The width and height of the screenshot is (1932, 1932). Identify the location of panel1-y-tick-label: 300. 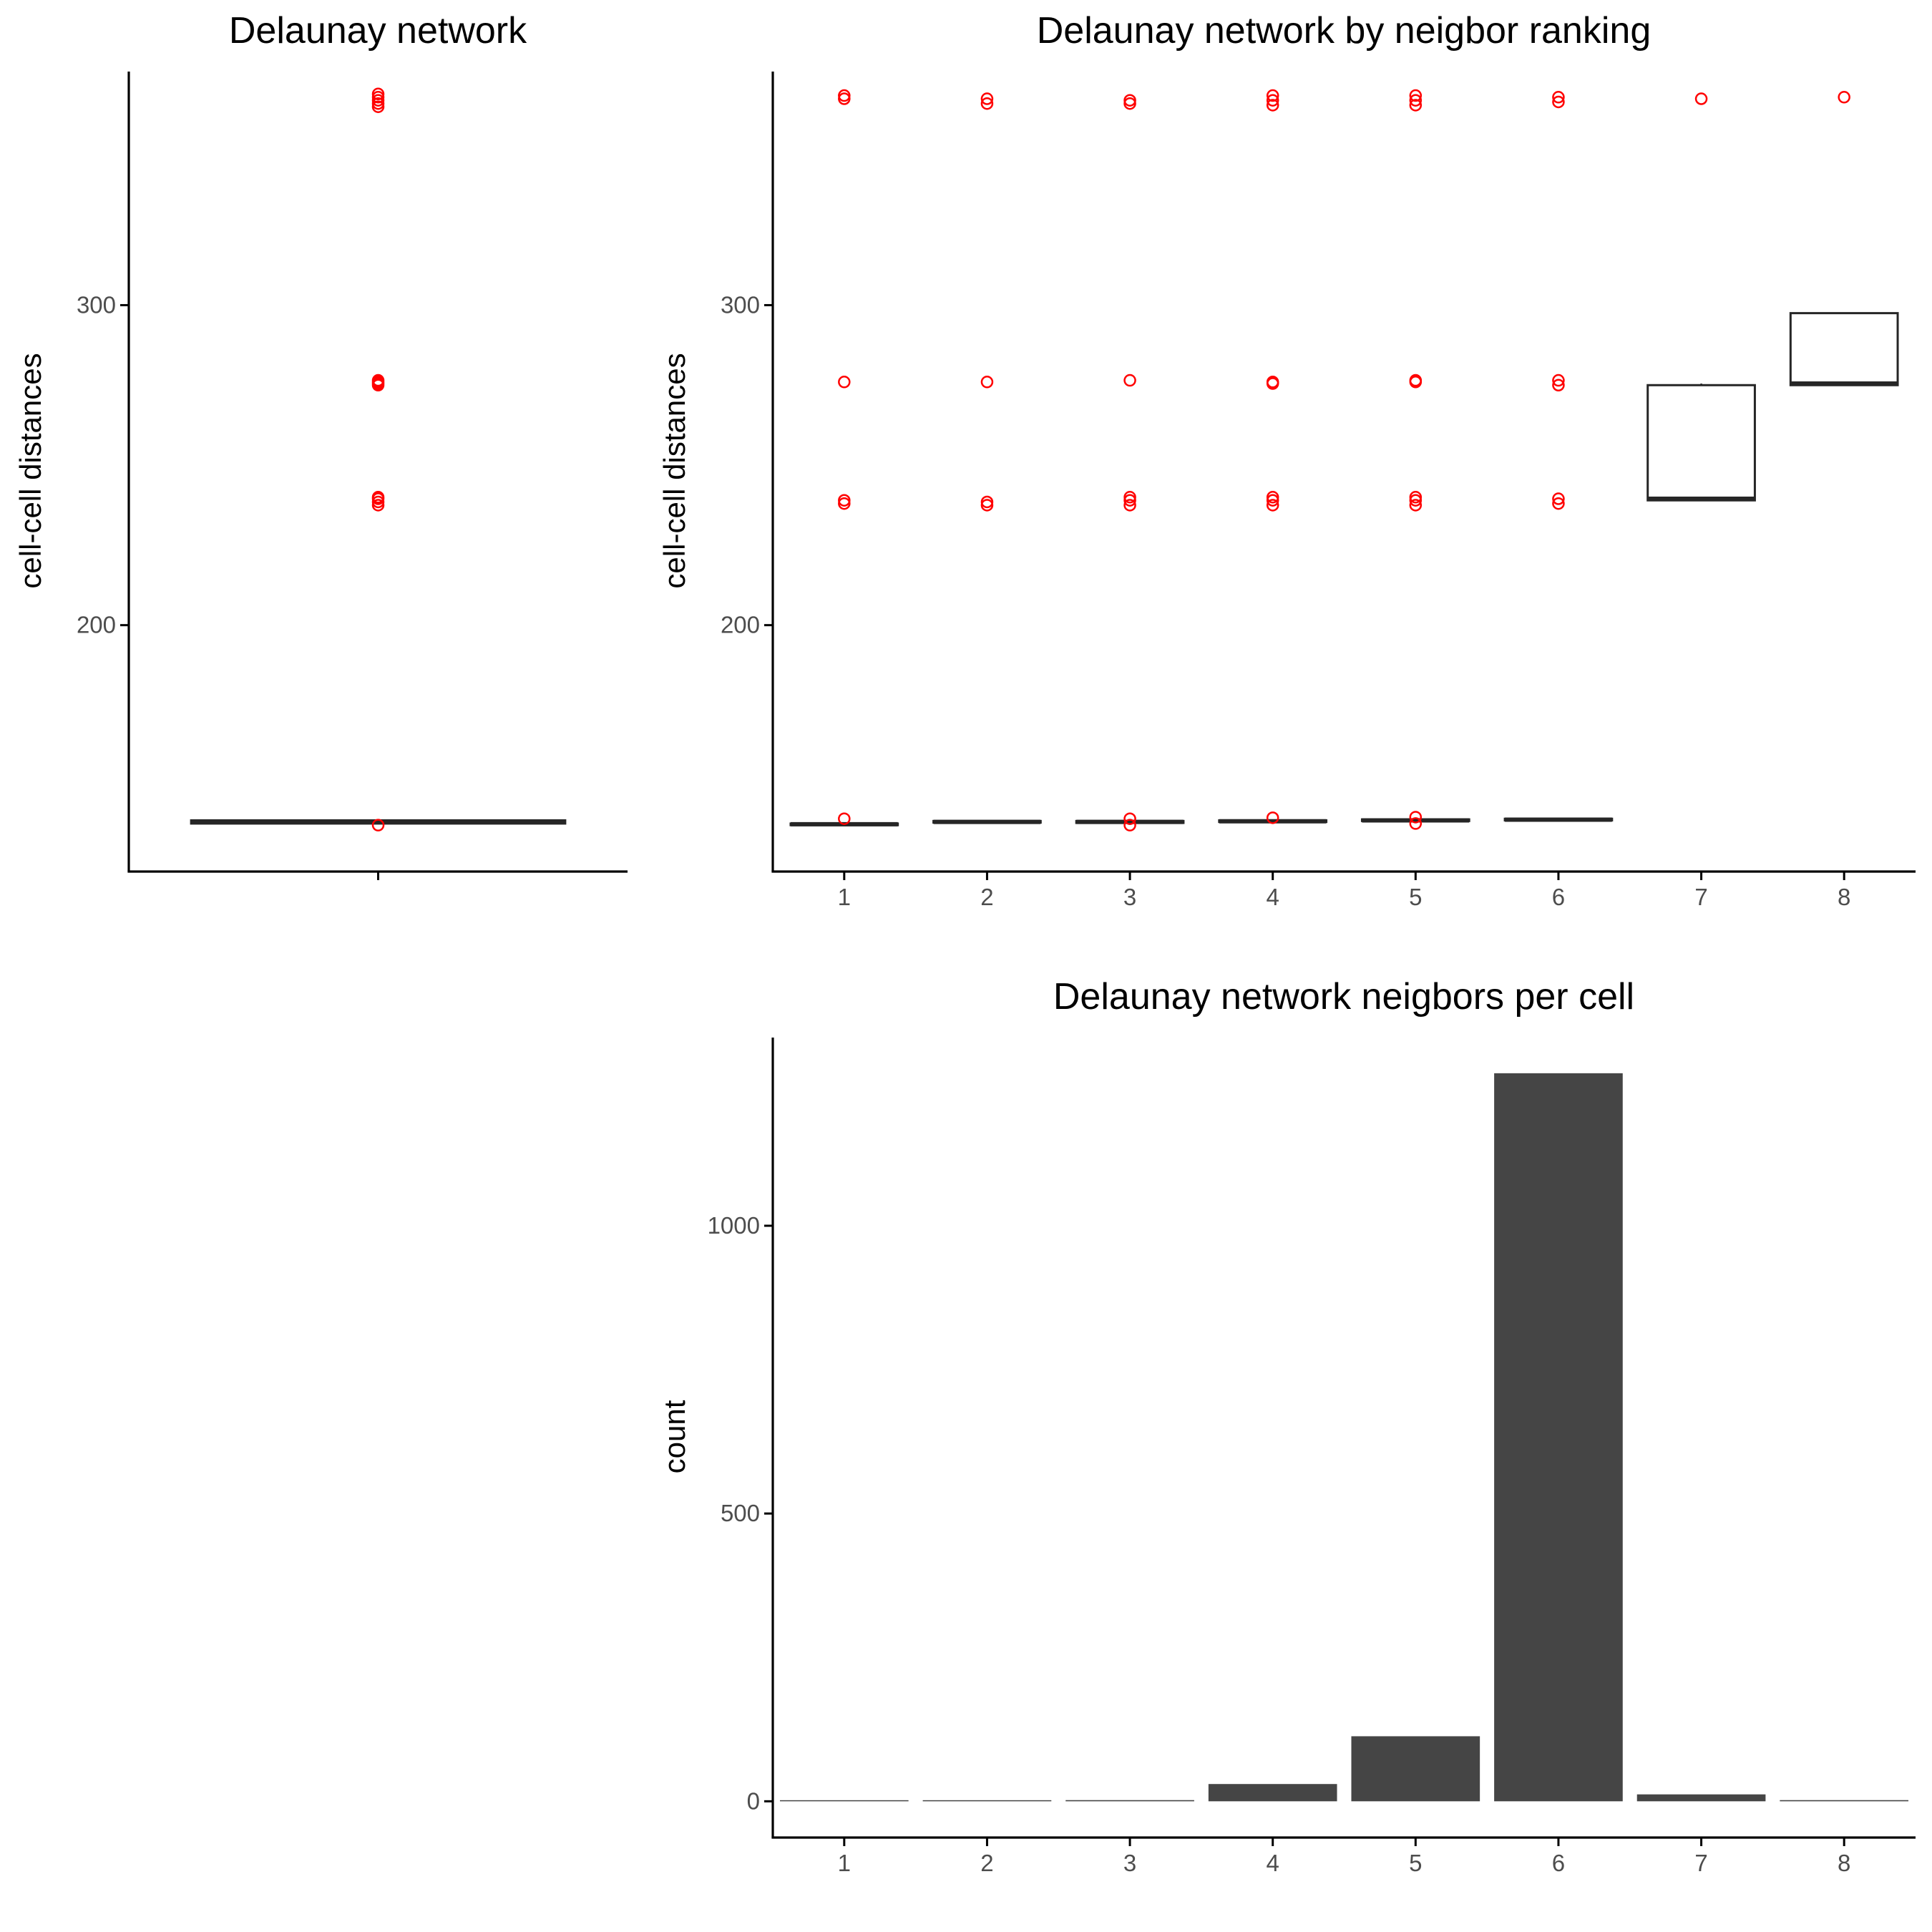
(96, 304).